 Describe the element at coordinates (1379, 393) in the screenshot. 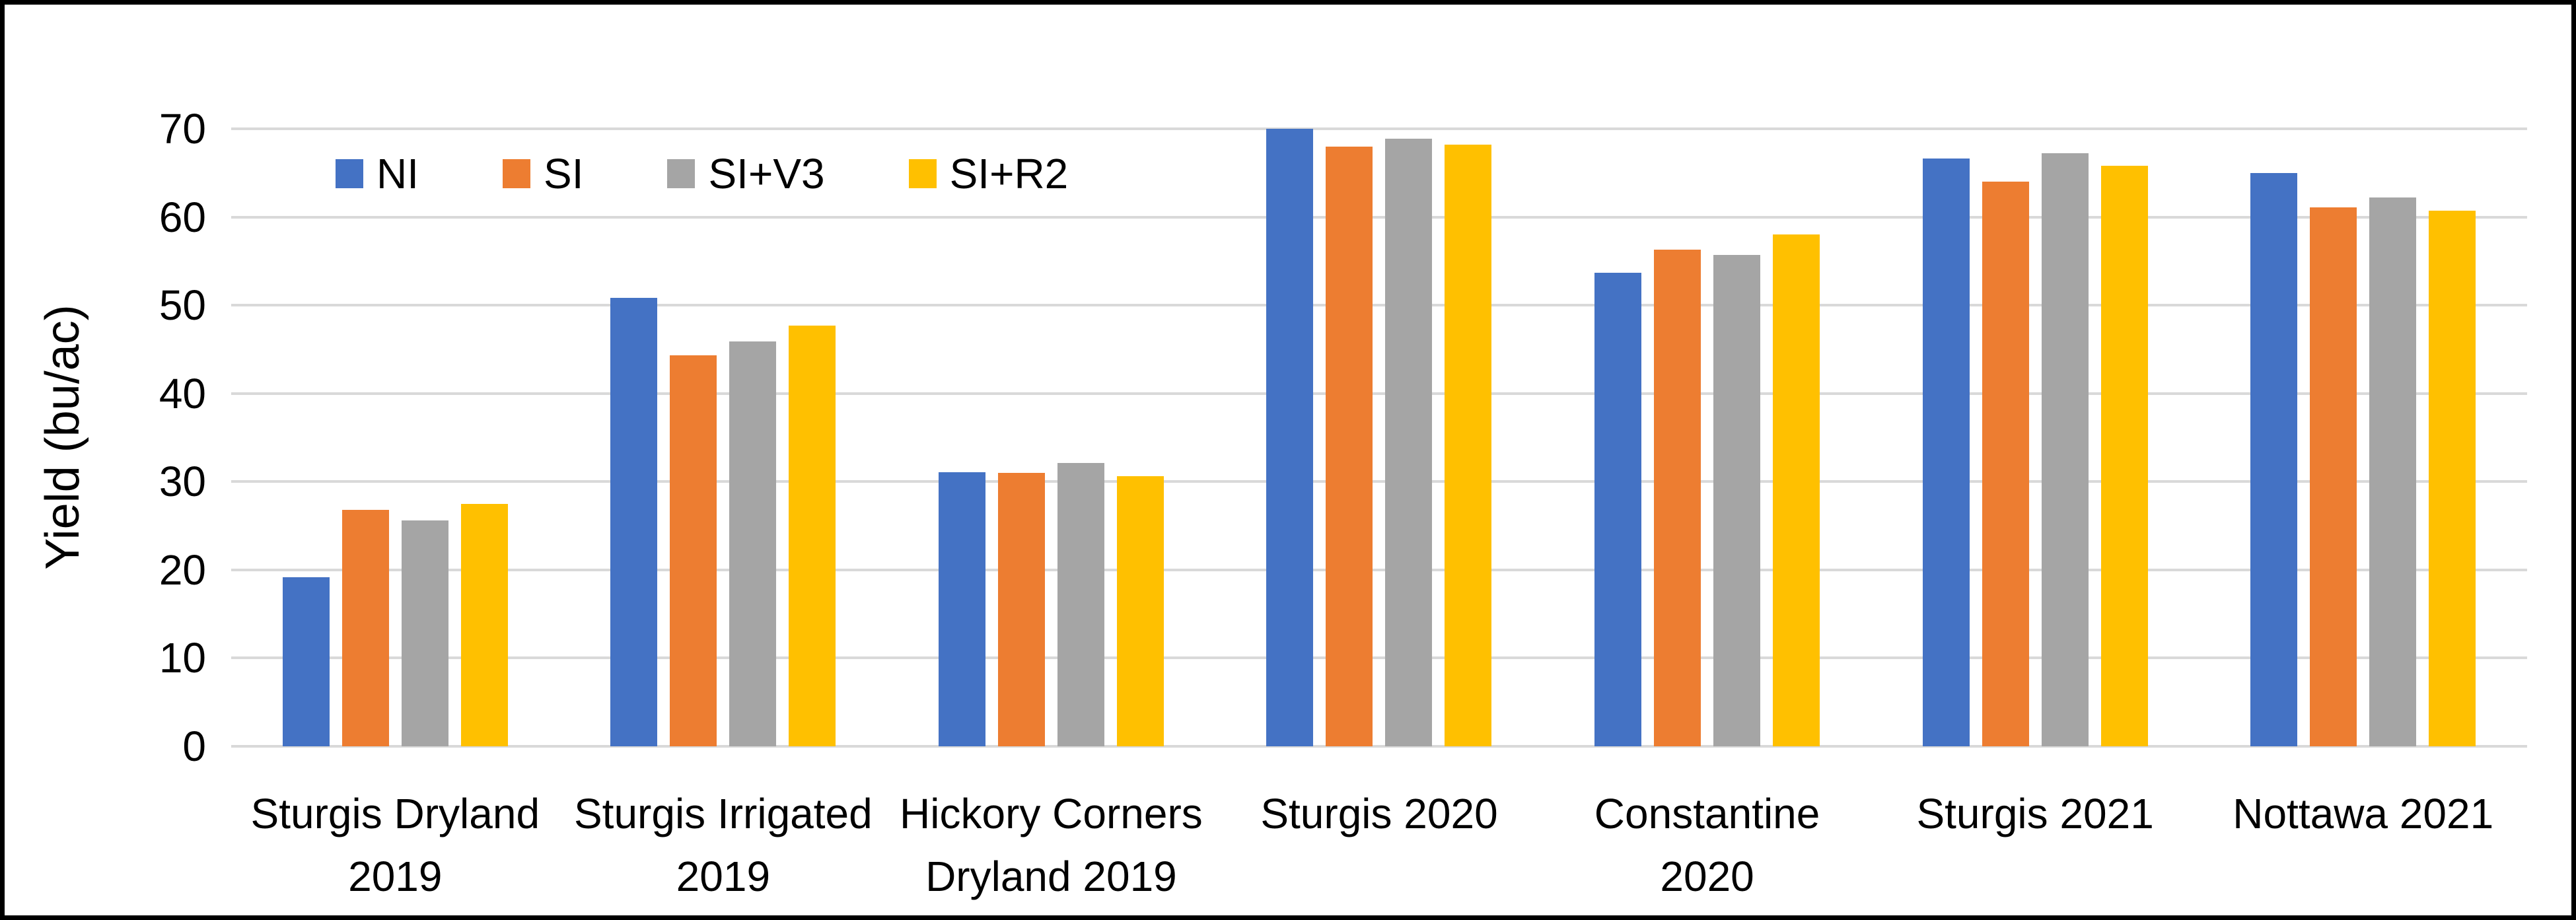

I see `gridline-y40` at that location.